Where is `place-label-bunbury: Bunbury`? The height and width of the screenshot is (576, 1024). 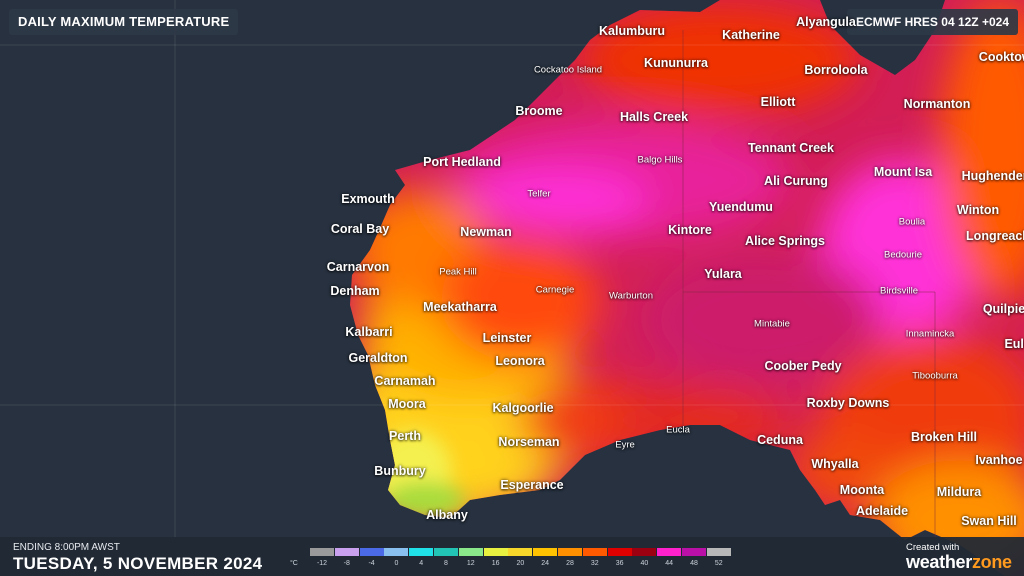
place-label-bunbury: Bunbury is located at coordinates (400, 471).